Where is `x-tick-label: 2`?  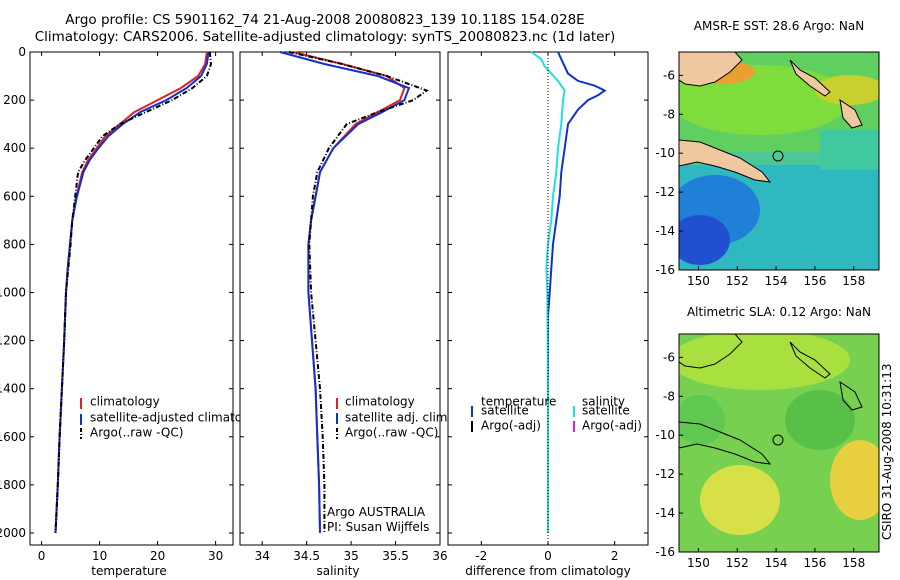
x-tick-label: 2 is located at coordinates (615, 556).